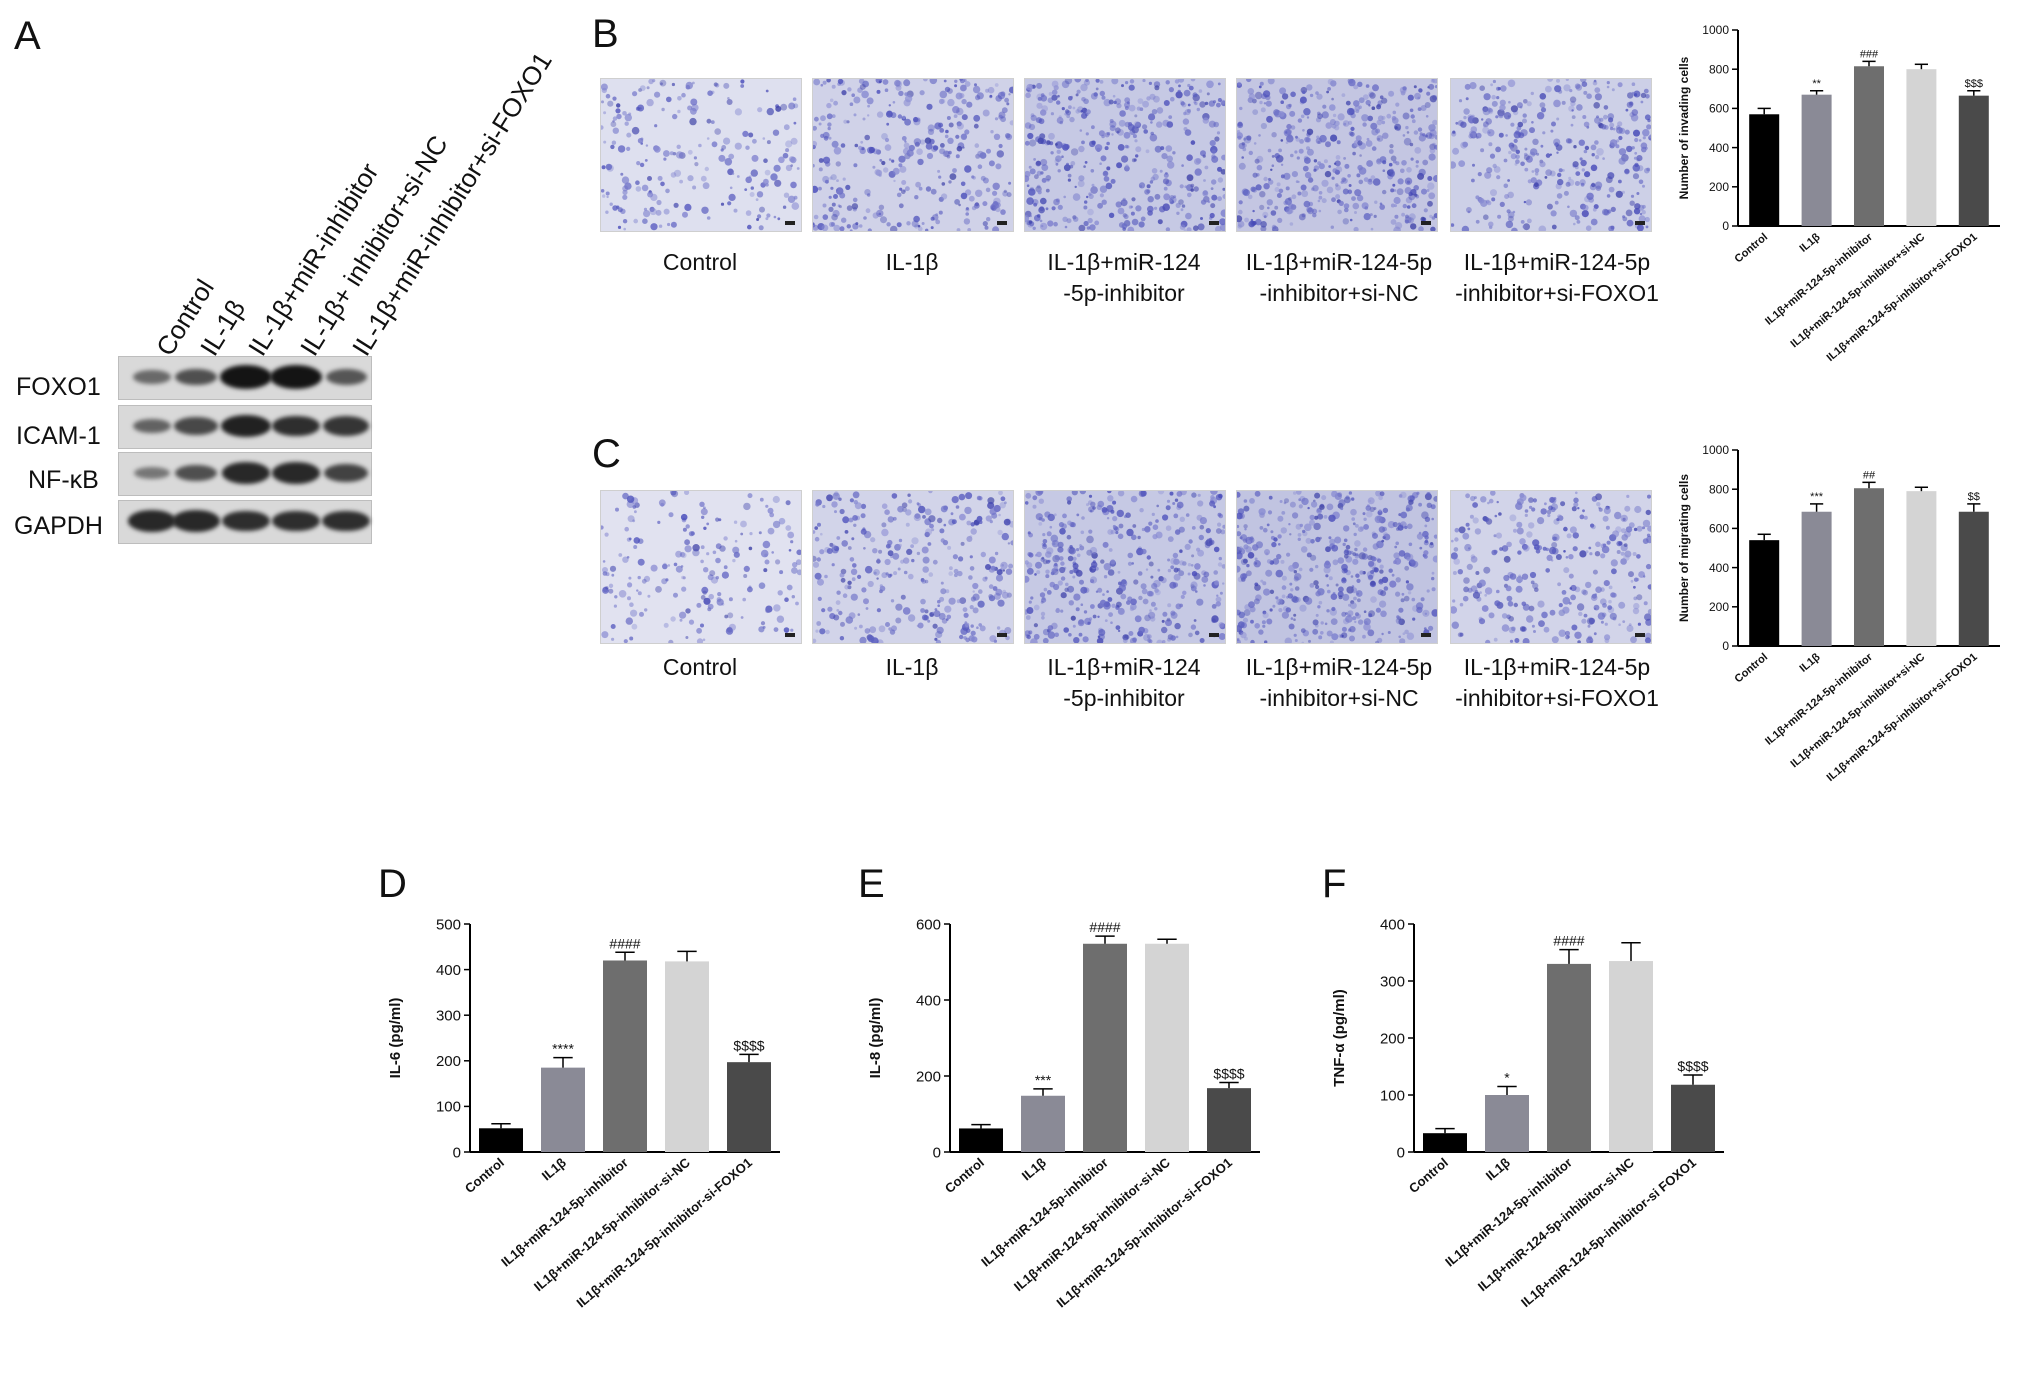 Image resolution: width=2031 pixels, height=1390 pixels. I want to click on protein-label-gapdh: GAPDH, so click(58, 526).